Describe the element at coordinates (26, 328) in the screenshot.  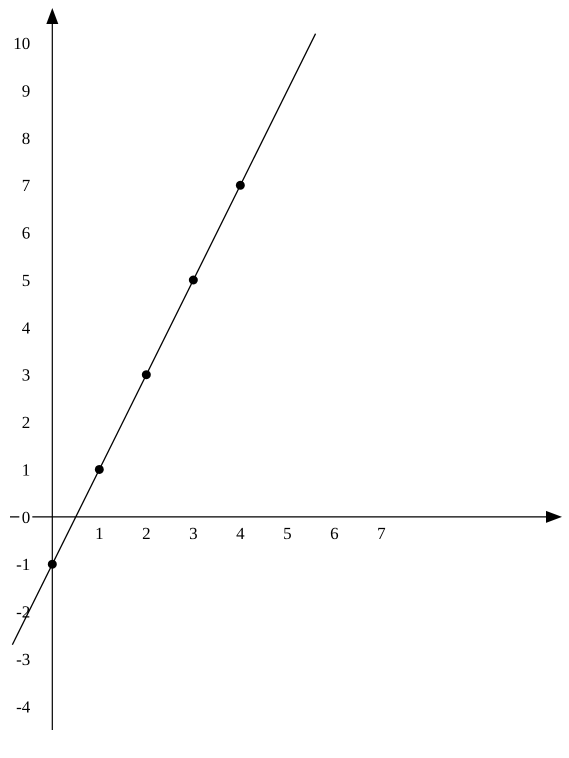
I see `y-tick-label: 4` at that location.